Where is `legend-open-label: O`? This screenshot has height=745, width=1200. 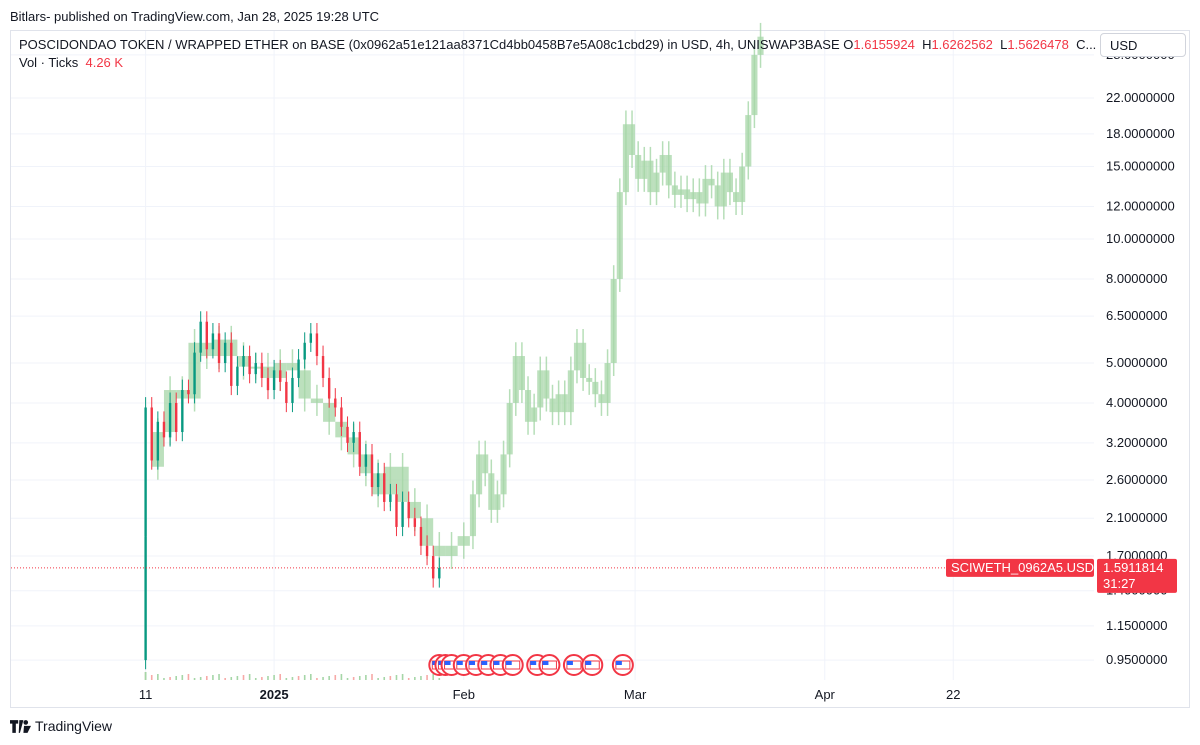 legend-open-label: O is located at coordinates (848, 44).